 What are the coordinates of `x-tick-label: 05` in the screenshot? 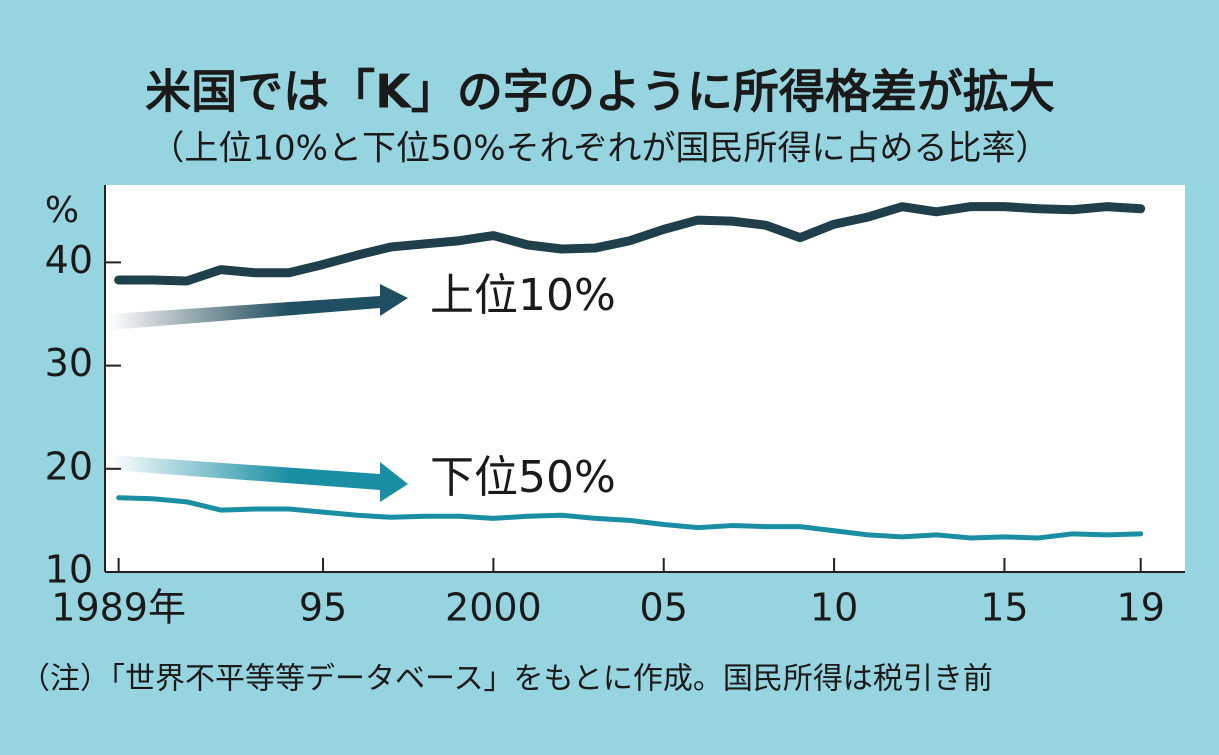 It's located at (664, 608).